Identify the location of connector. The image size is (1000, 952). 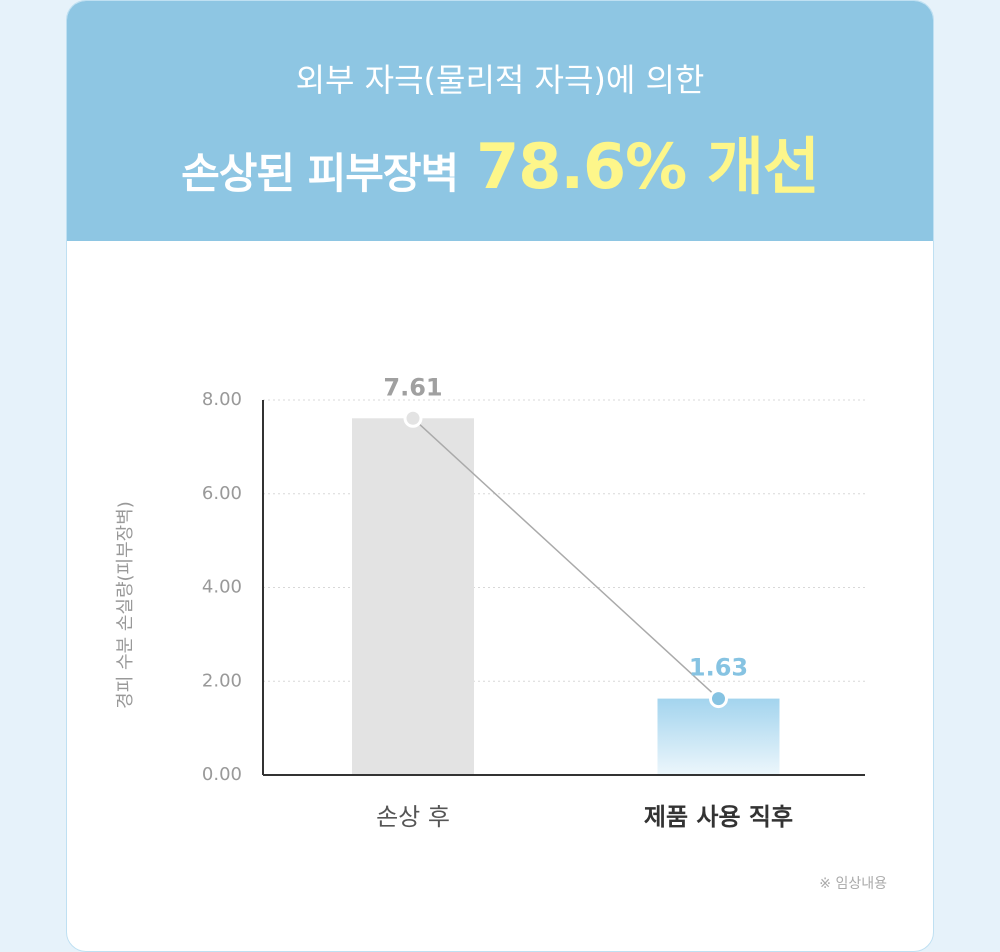
(566, 558).